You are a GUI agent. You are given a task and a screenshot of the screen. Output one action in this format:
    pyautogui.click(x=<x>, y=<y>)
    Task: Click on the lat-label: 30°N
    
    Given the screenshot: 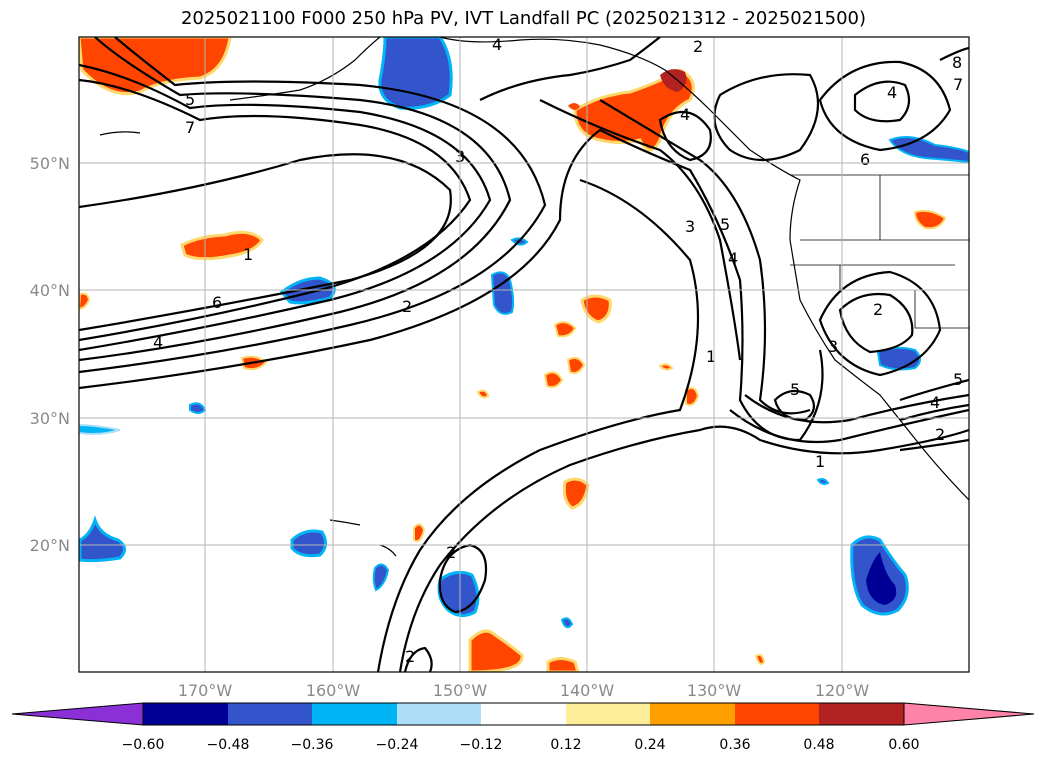 What is the action you would take?
    pyautogui.click(x=50, y=418)
    